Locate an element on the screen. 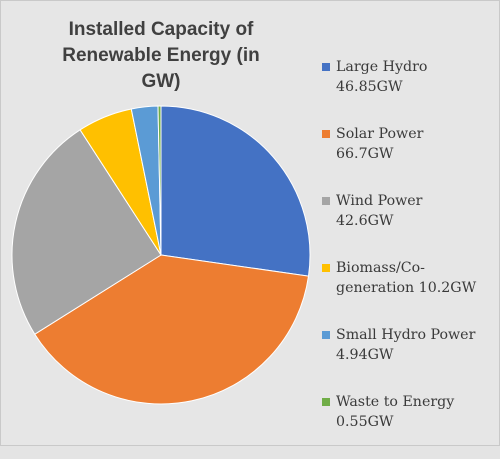  legend-label: Biomass/Co- generation 10.2GW is located at coordinates (406, 278).